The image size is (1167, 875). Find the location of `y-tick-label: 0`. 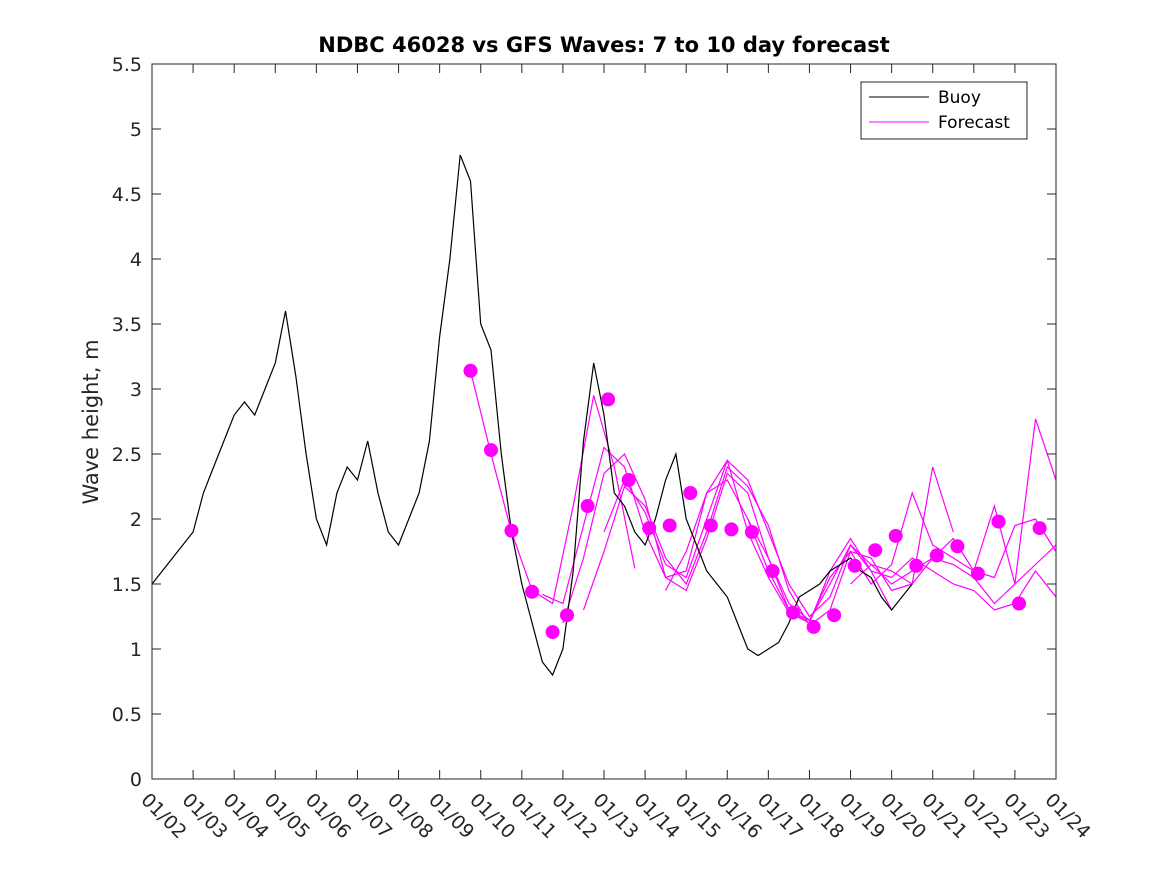

y-tick-label: 0 is located at coordinates (136, 780).